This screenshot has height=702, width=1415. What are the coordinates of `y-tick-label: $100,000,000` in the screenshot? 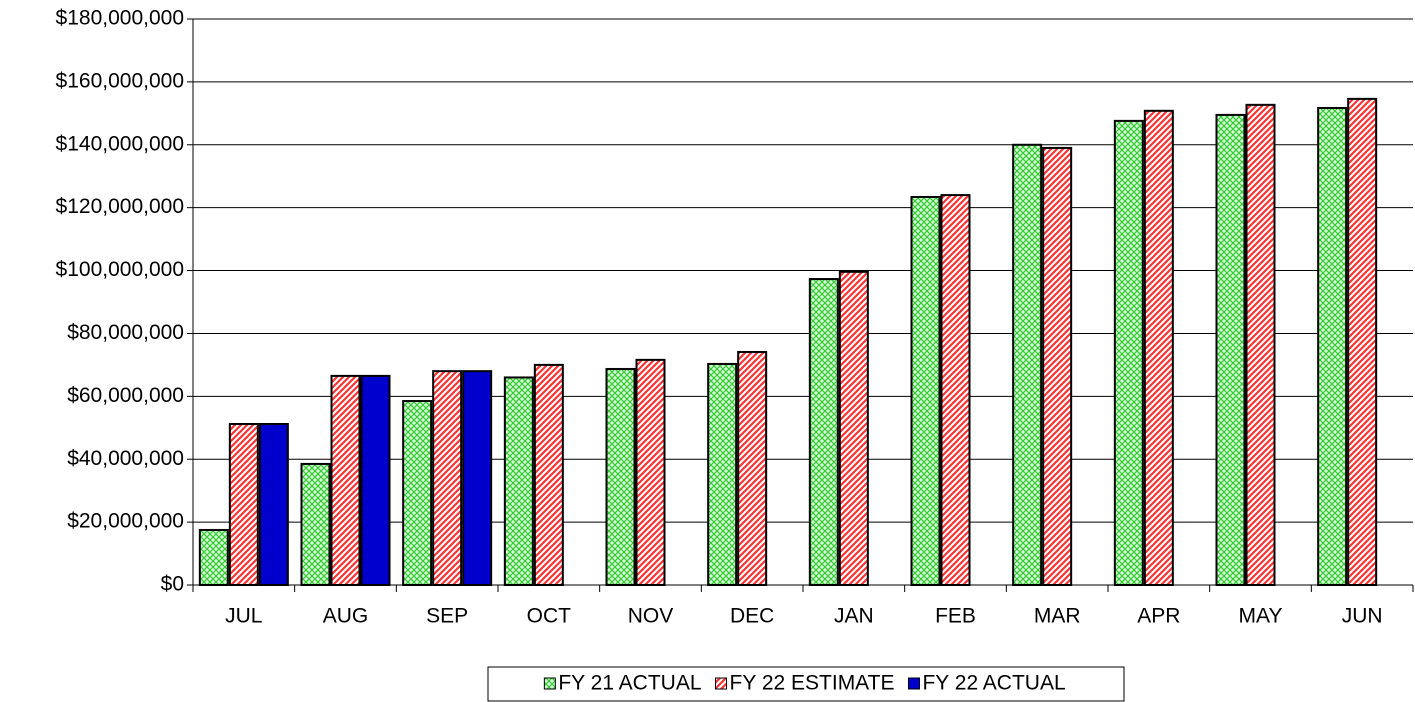 It's located at (120, 269).